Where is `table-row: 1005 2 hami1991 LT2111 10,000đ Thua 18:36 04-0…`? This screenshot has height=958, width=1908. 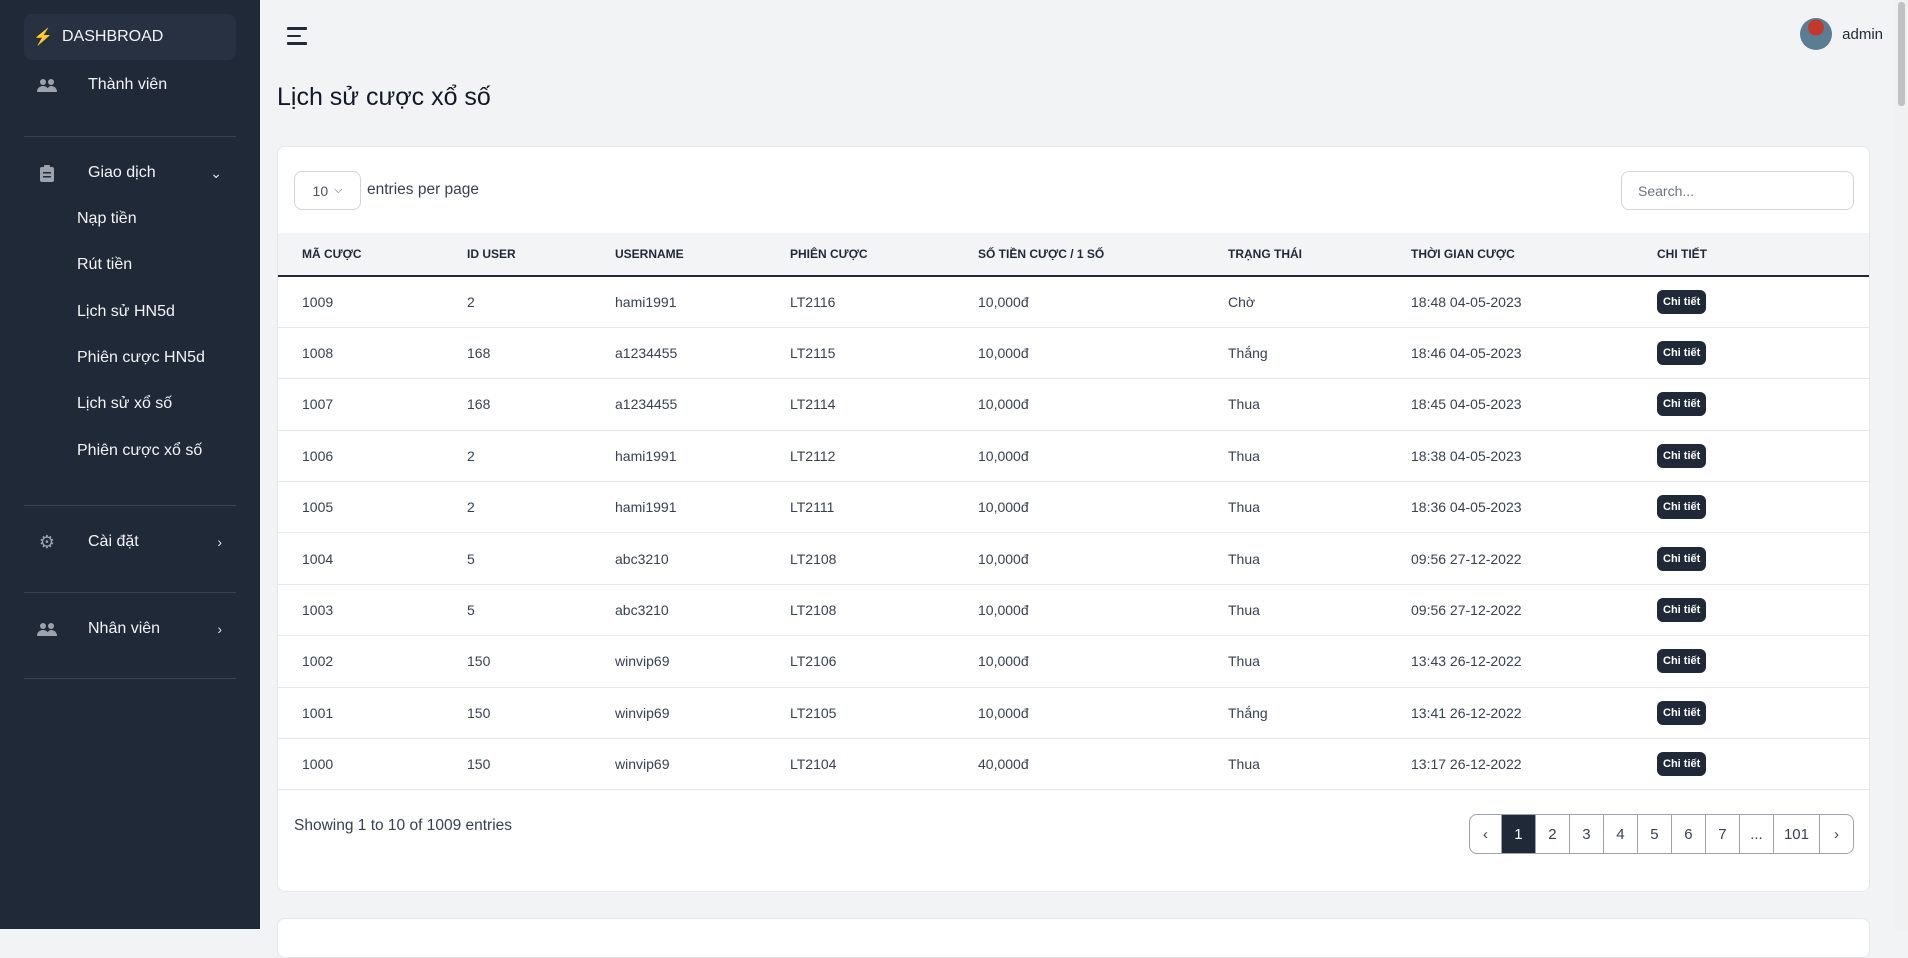
table-row: 1005 2 hami1991 LT2111 10,000đ Thua 18:36 04-0… is located at coordinates (1073, 507).